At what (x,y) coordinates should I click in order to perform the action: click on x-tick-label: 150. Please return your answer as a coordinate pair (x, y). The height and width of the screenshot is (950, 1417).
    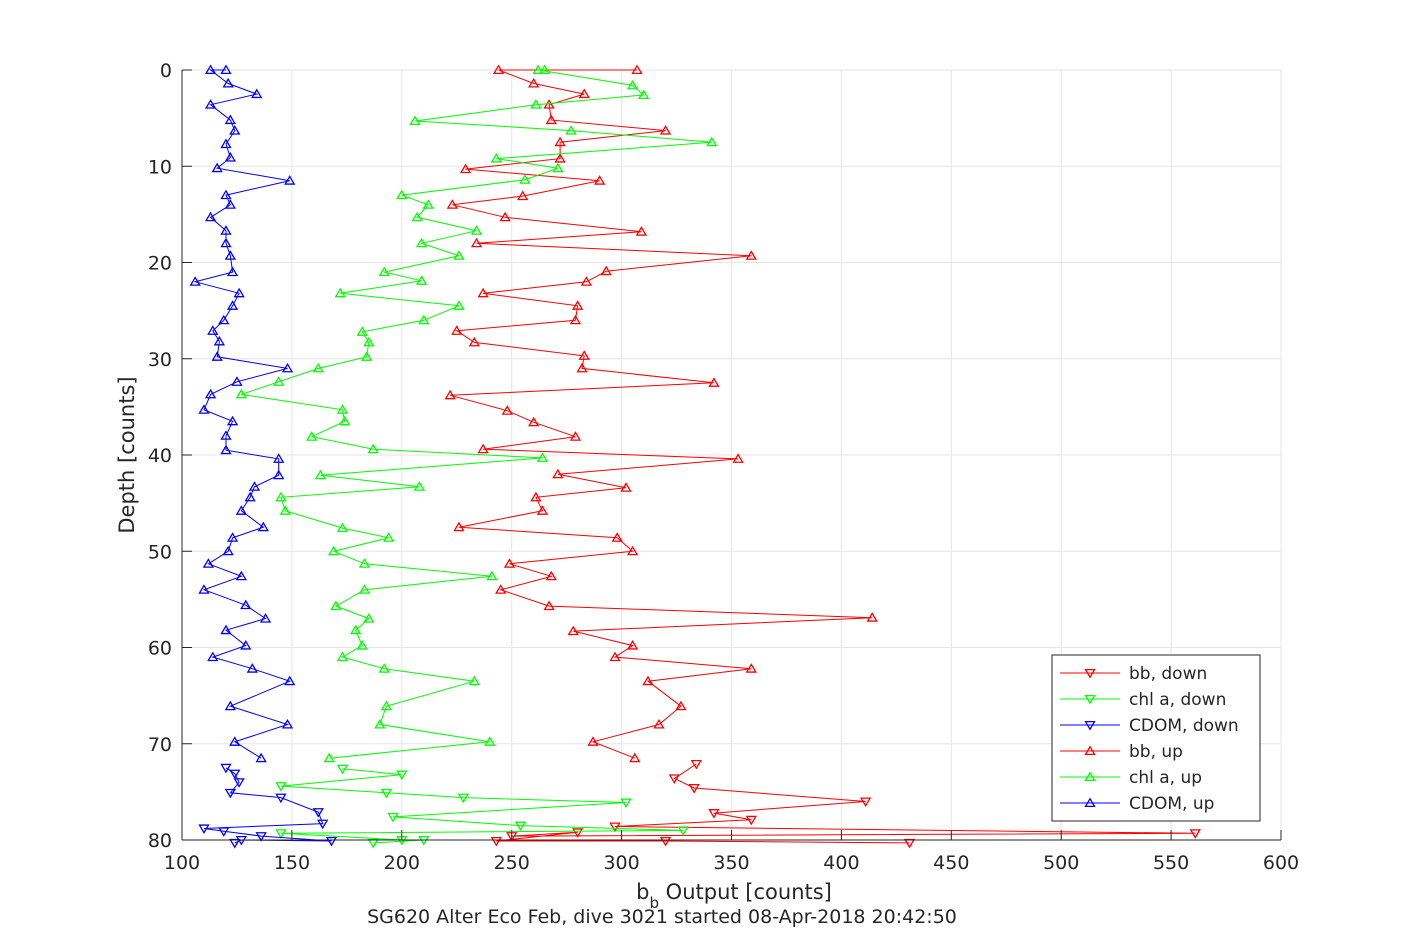
    Looking at the image, I should click on (292, 863).